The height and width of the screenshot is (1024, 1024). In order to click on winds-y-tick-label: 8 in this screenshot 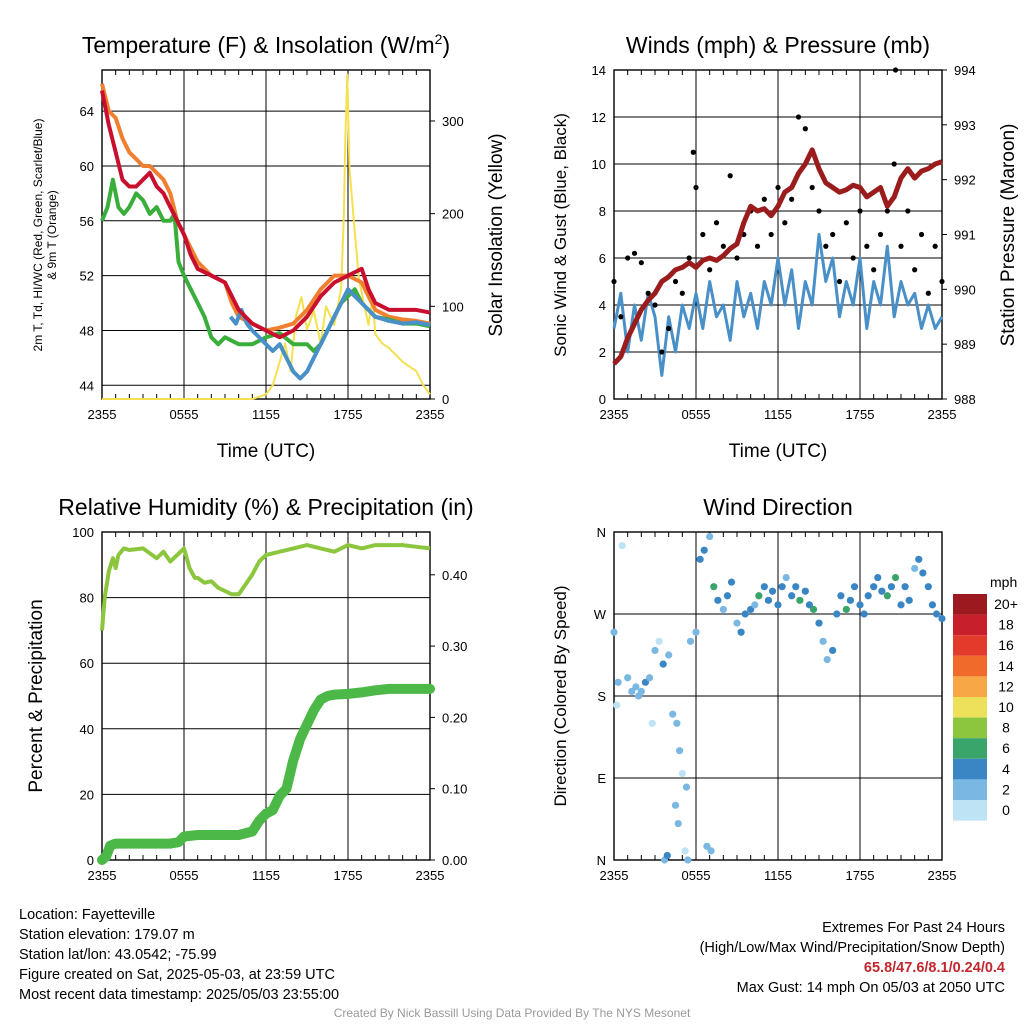, I will do `click(602, 211)`.